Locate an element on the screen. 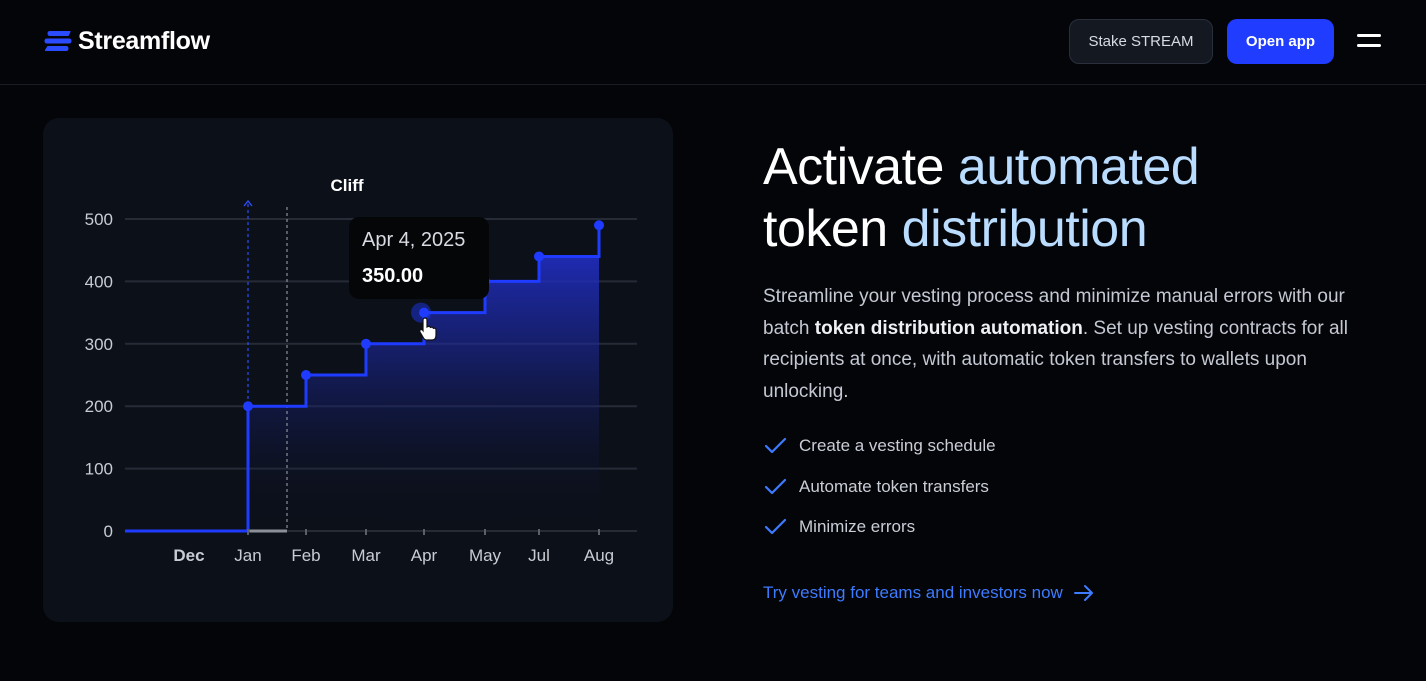  chart-title: Cliff is located at coordinates (346, 185).